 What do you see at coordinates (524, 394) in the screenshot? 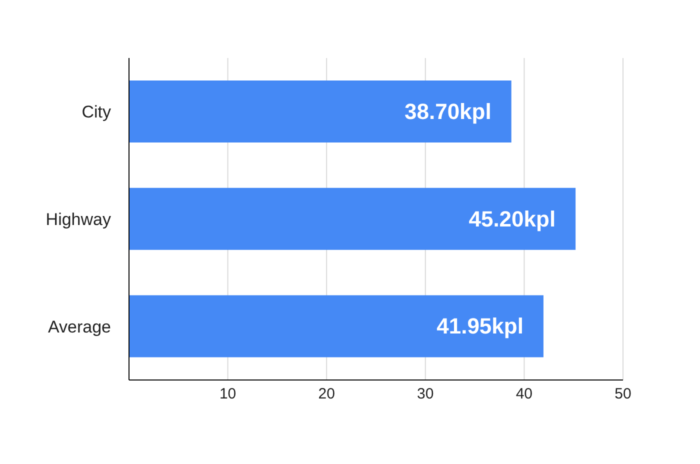
I see `x-tick-label: 40` at bounding box center [524, 394].